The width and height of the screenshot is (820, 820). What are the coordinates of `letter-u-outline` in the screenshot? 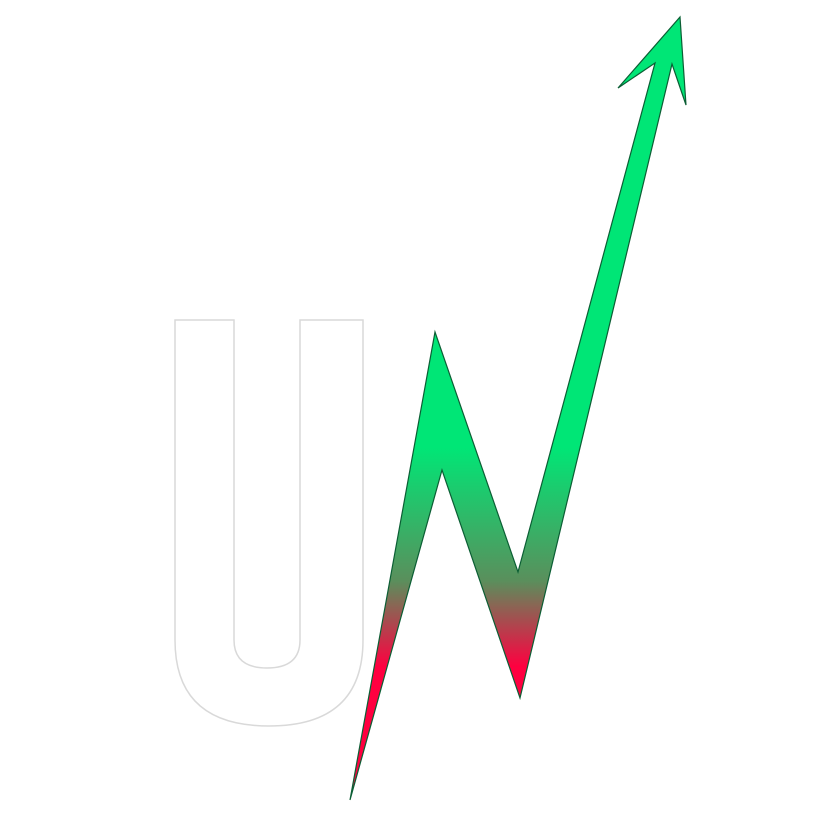 It's located at (269, 523).